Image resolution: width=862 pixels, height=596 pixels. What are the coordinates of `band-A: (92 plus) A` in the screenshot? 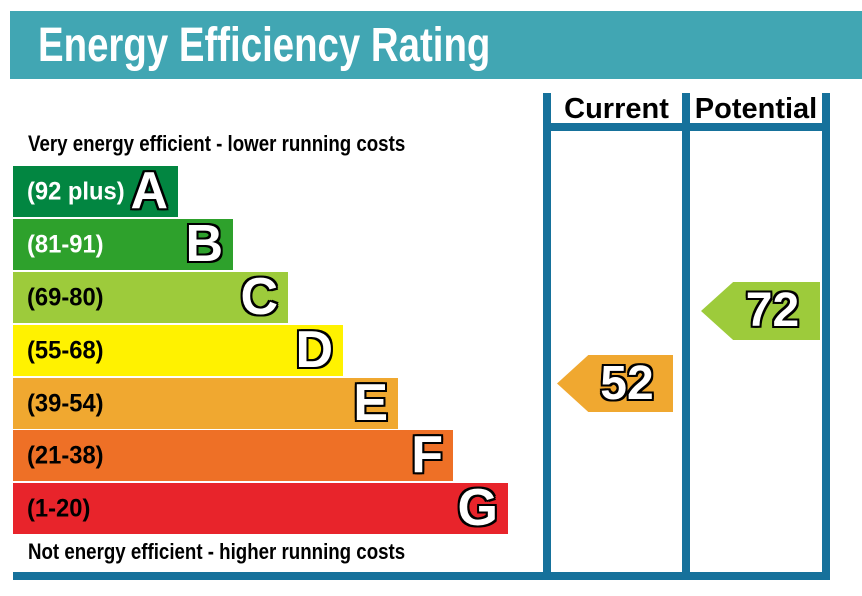 It's located at (95, 191).